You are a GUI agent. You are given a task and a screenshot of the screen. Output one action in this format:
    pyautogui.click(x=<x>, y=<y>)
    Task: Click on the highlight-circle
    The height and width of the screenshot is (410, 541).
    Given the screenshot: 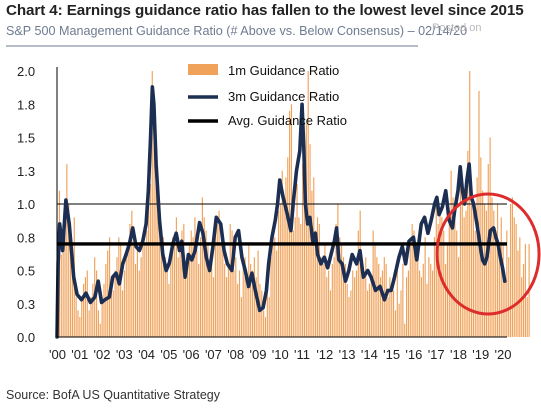 What is the action you would take?
    pyautogui.click(x=488, y=254)
    